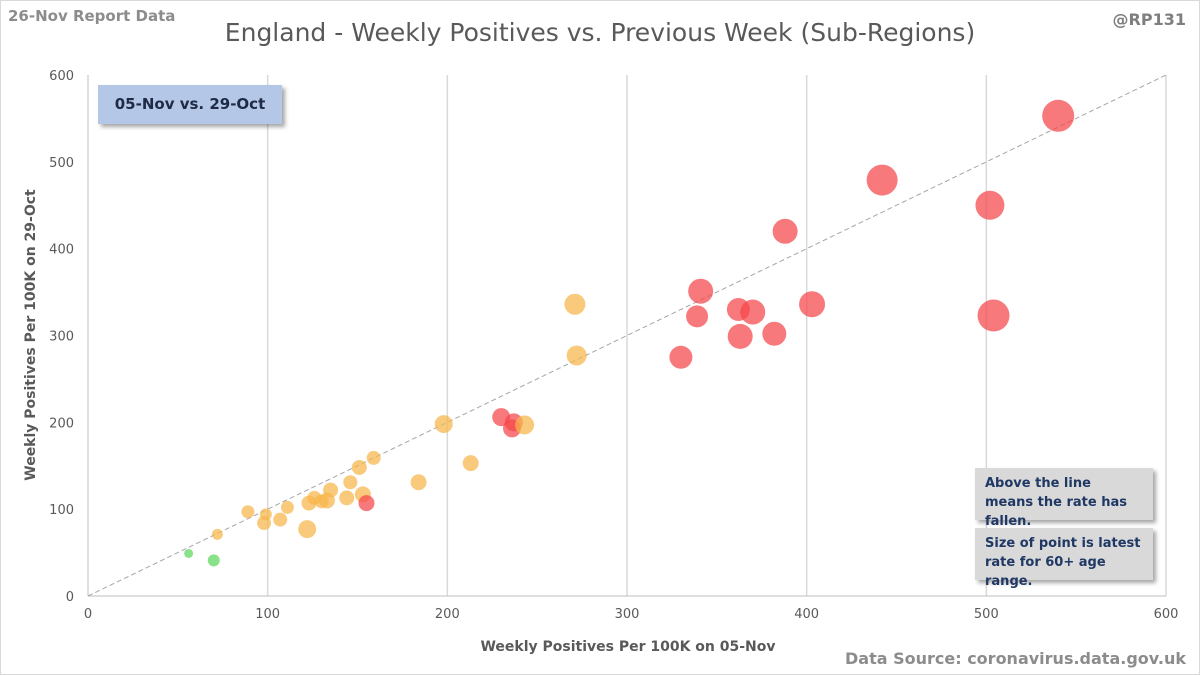 The width and height of the screenshot is (1200, 675). I want to click on x-tick-label: 200, so click(447, 614).